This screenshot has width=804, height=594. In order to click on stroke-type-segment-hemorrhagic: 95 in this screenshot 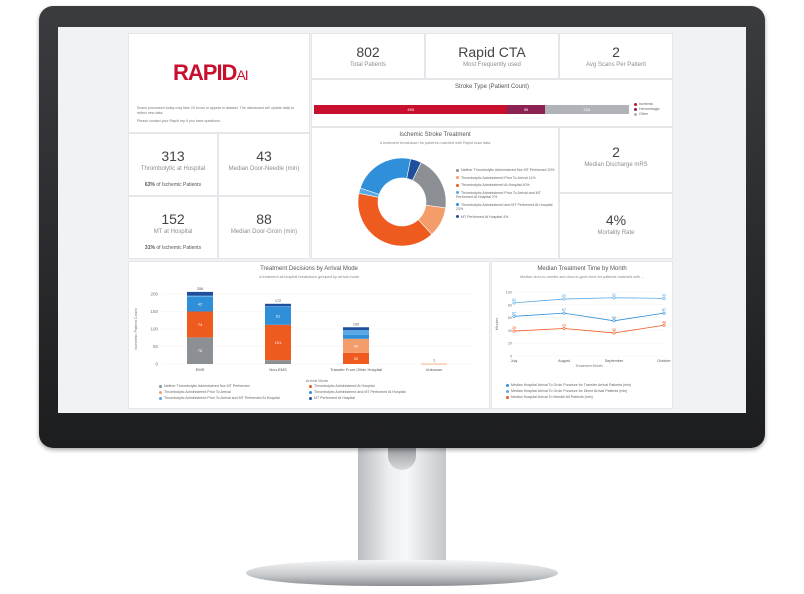, I will do `click(526, 109)`.